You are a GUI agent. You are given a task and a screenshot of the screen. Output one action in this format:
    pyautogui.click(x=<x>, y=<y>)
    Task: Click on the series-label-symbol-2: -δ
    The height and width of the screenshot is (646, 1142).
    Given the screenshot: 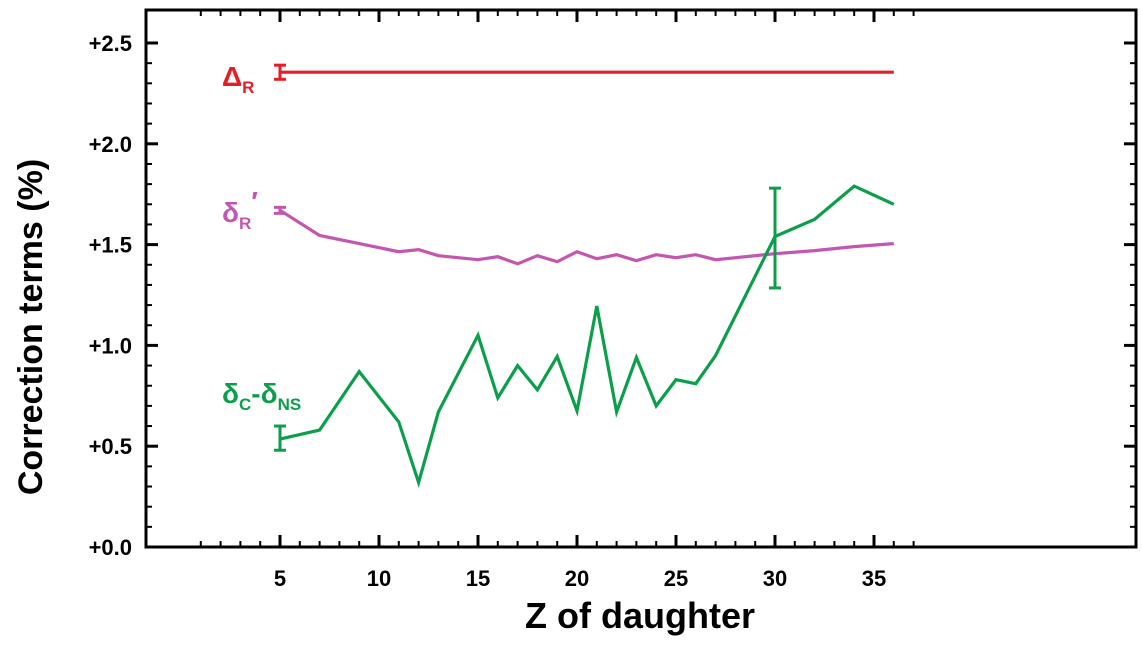 What is the action you would take?
    pyautogui.click(x=264, y=393)
    